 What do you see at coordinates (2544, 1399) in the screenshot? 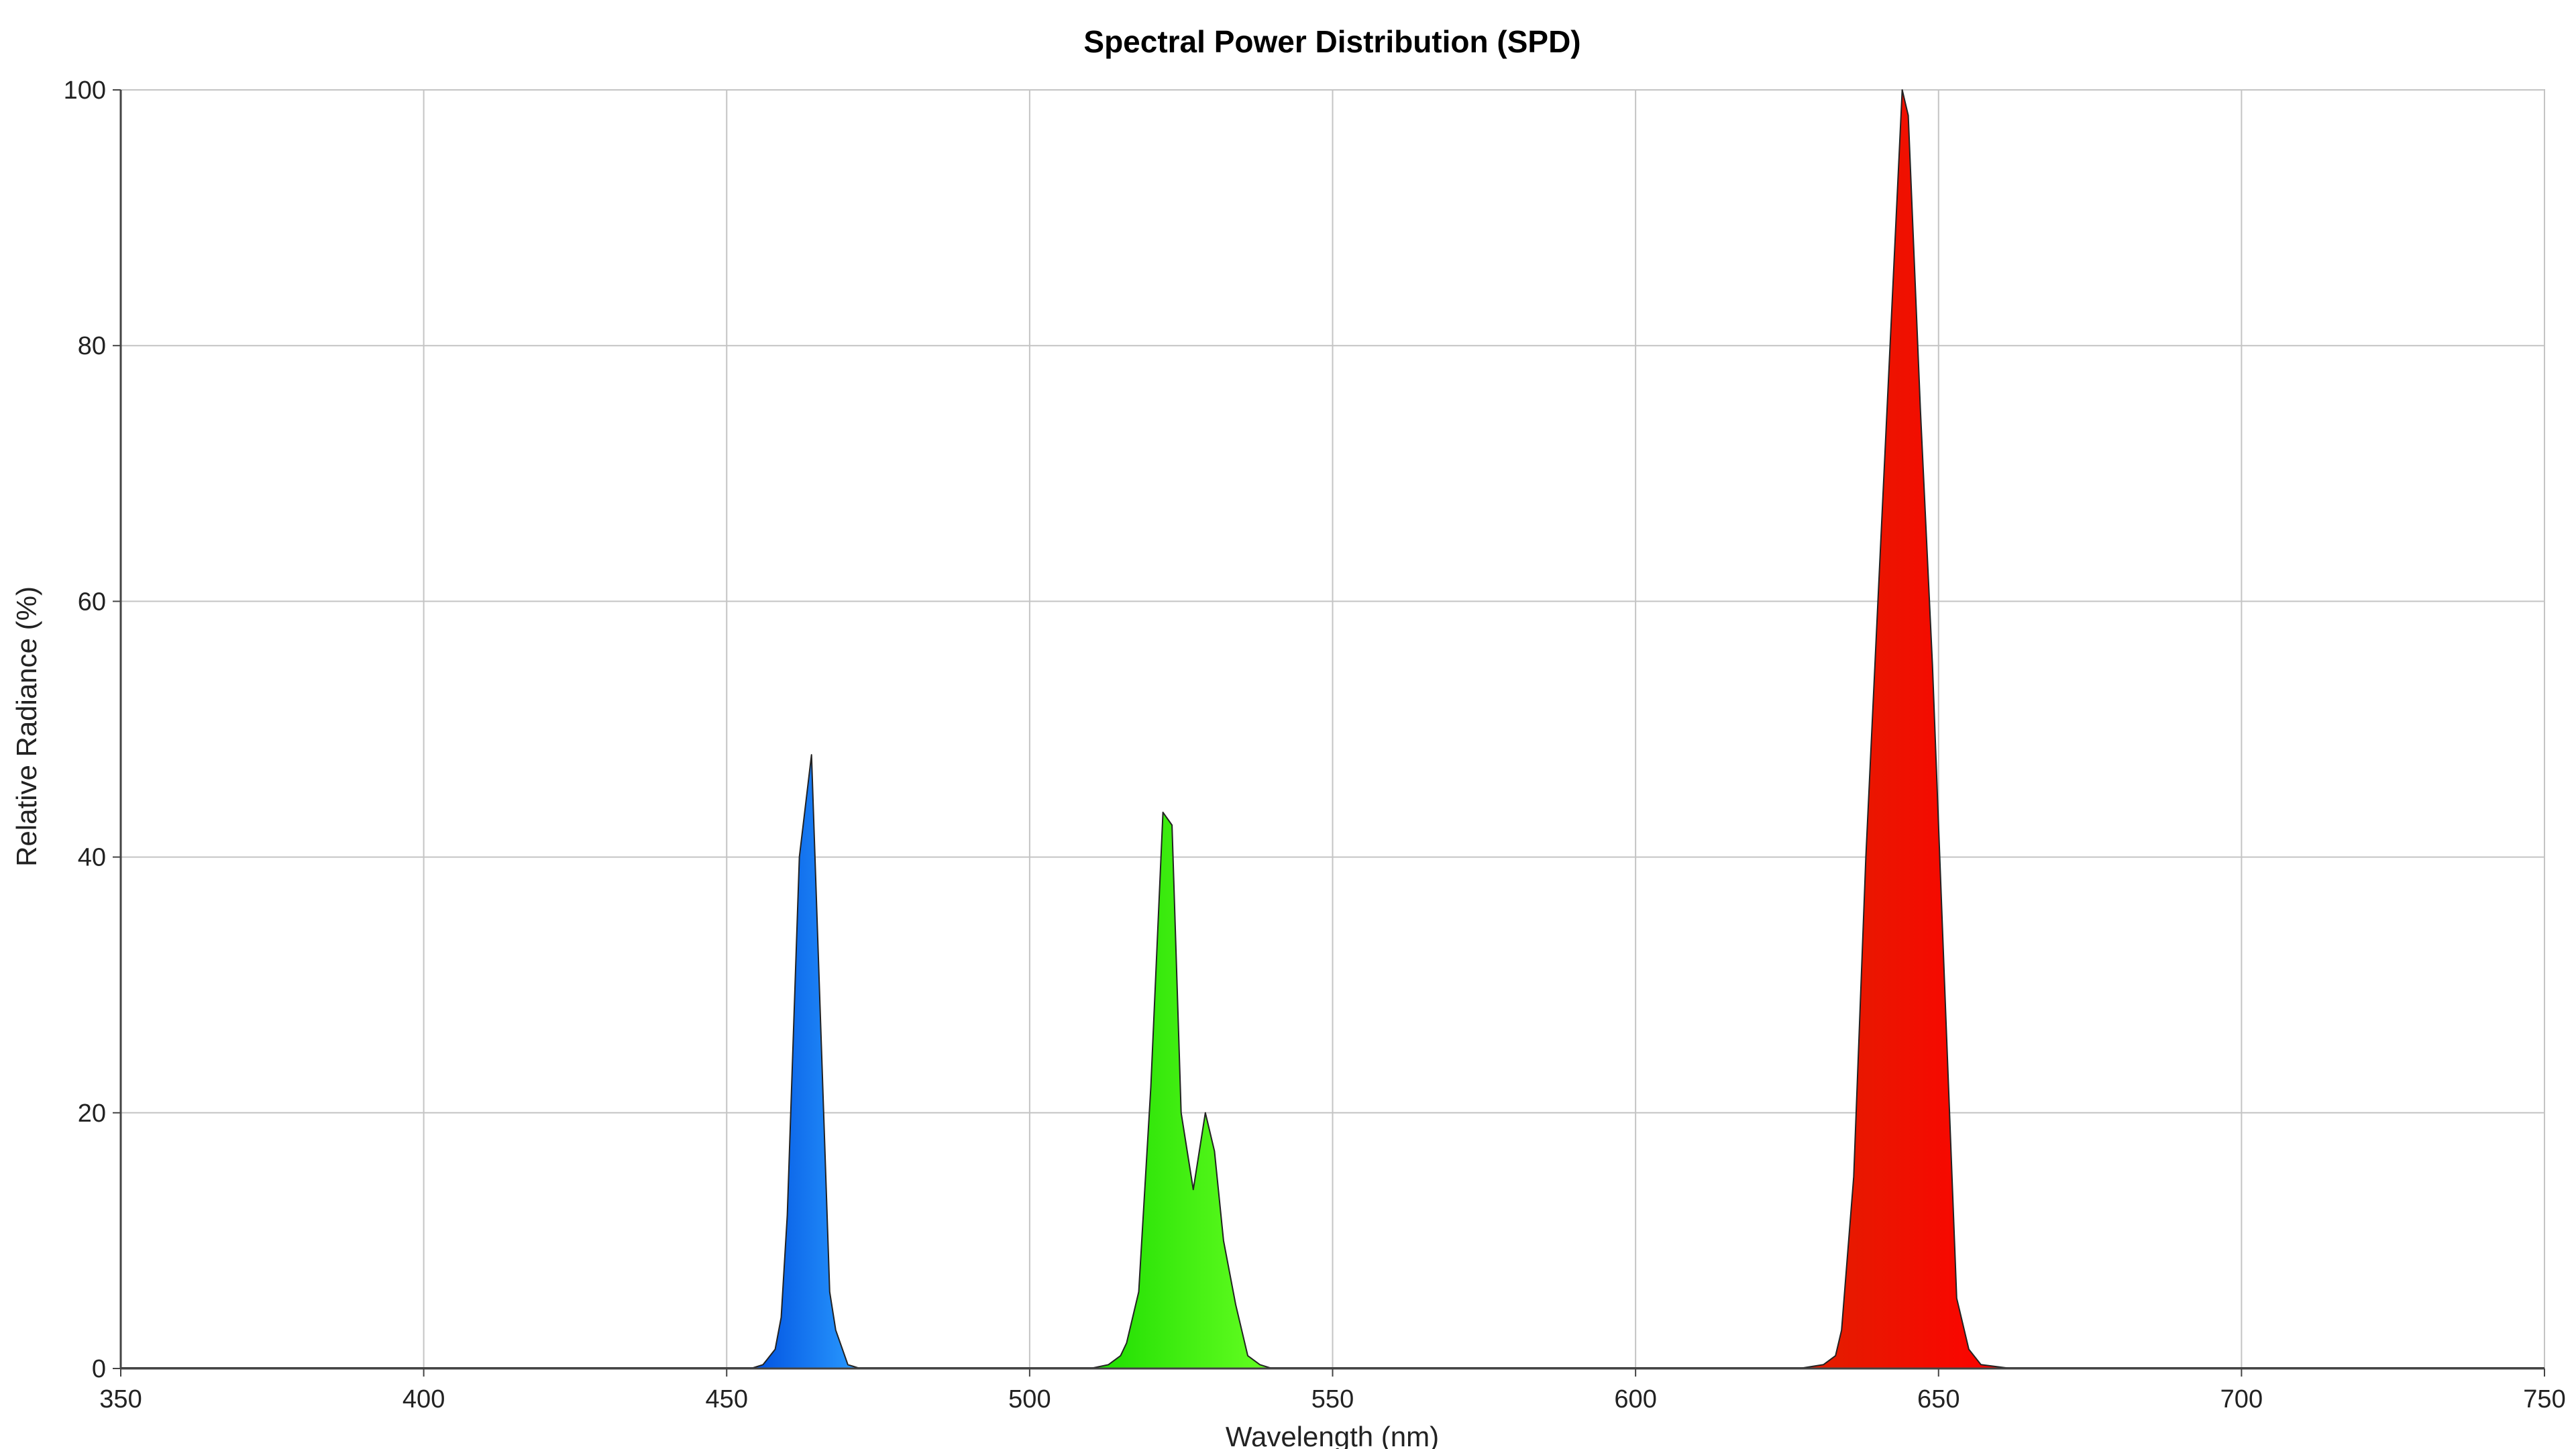
I see `x-tick-label: 750` at bounding box center [2544, 1399].